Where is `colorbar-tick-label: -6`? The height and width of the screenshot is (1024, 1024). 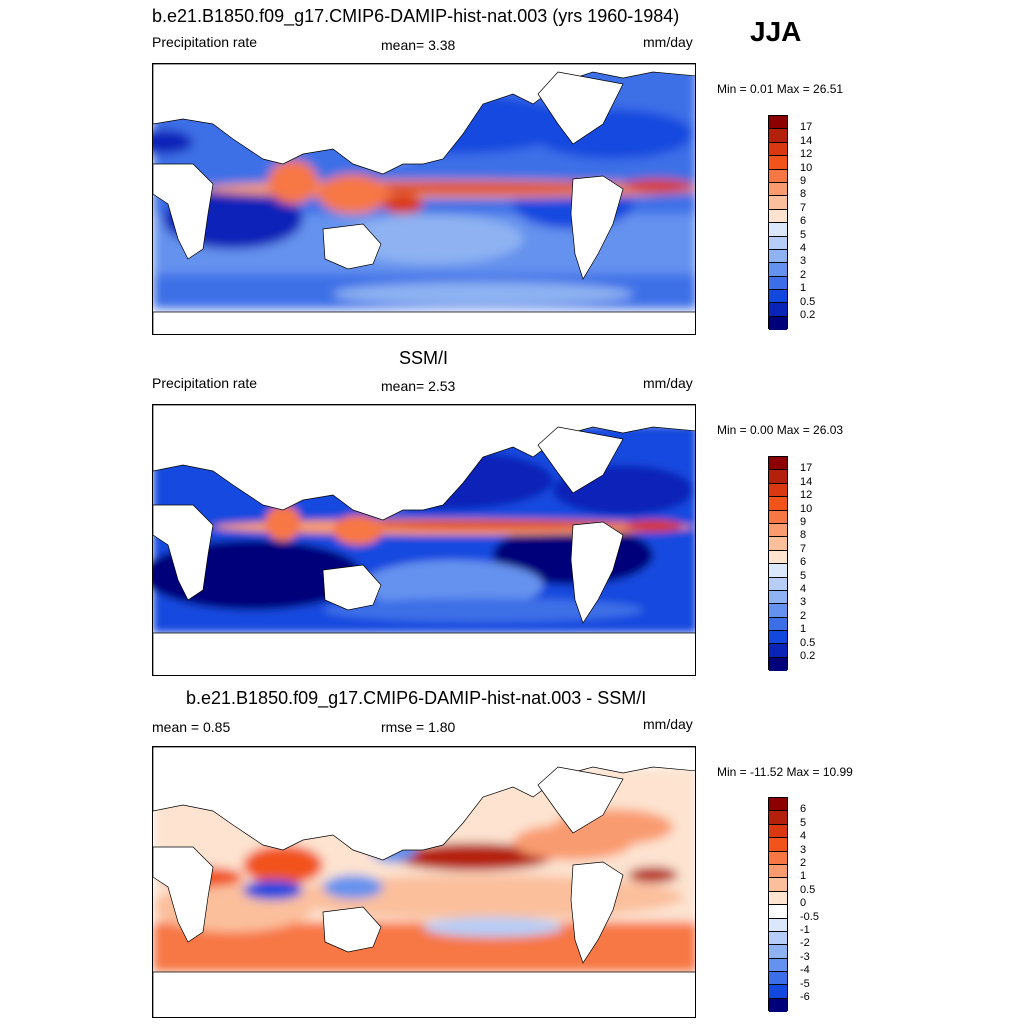 colorbar-tick-label: -6 is located at coordinates (805, 997).